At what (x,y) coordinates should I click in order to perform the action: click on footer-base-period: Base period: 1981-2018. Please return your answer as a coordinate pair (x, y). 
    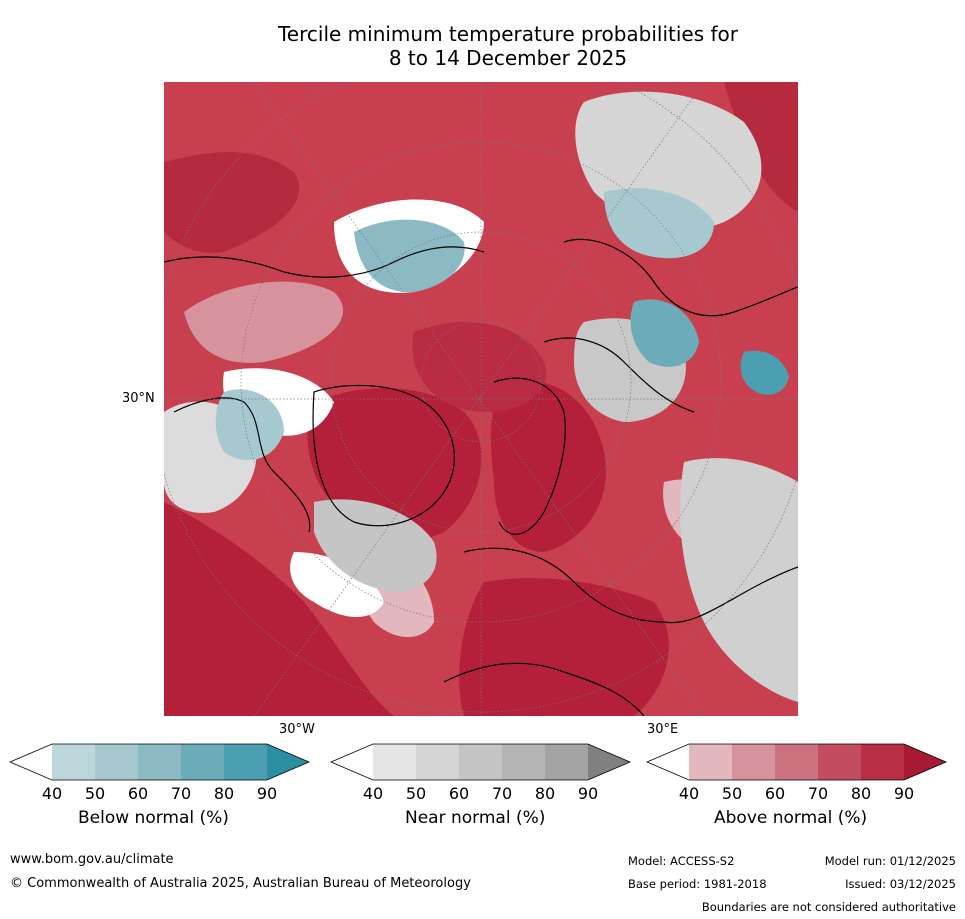
    Looking at the image, I should click on (697, 884).